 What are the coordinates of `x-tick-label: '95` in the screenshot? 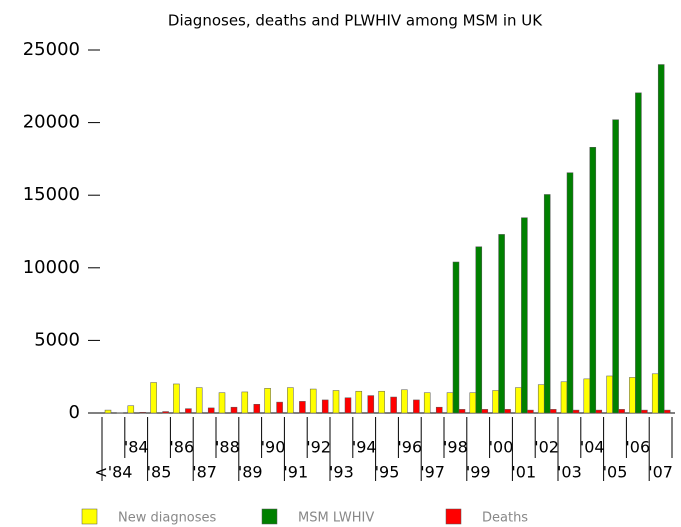 It's located at (387, 472).